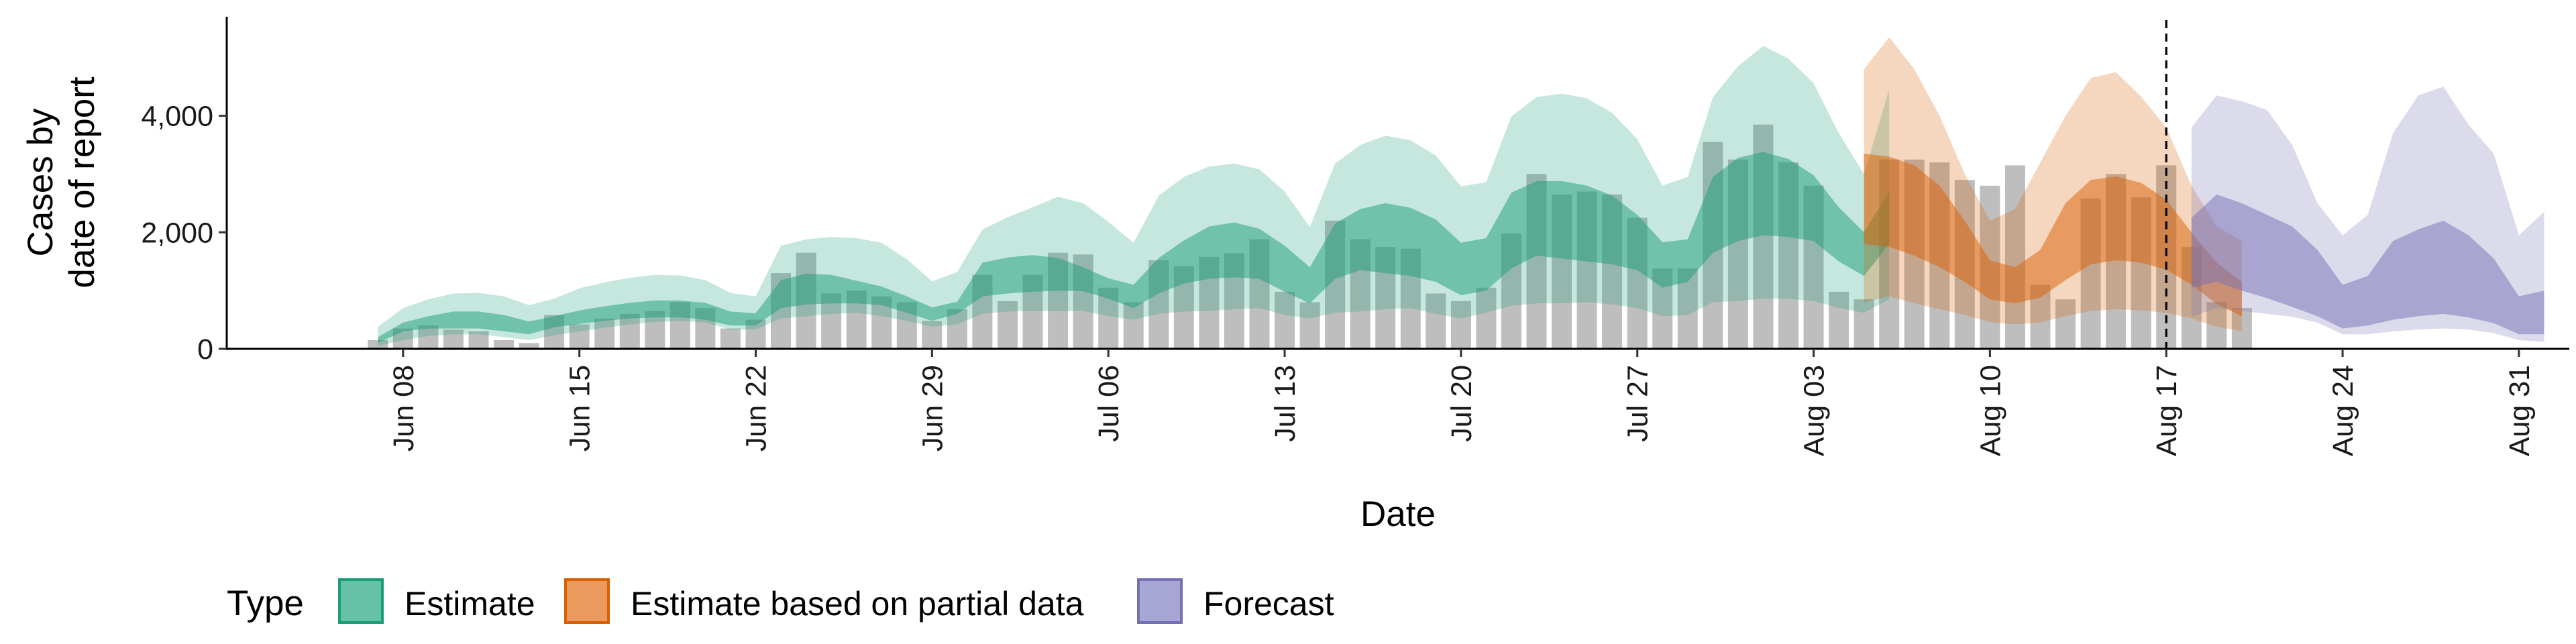 The height and width of the screenshot is (644, 2576). I want to click on x-tick-label: Jun 08, so click(404, 408).